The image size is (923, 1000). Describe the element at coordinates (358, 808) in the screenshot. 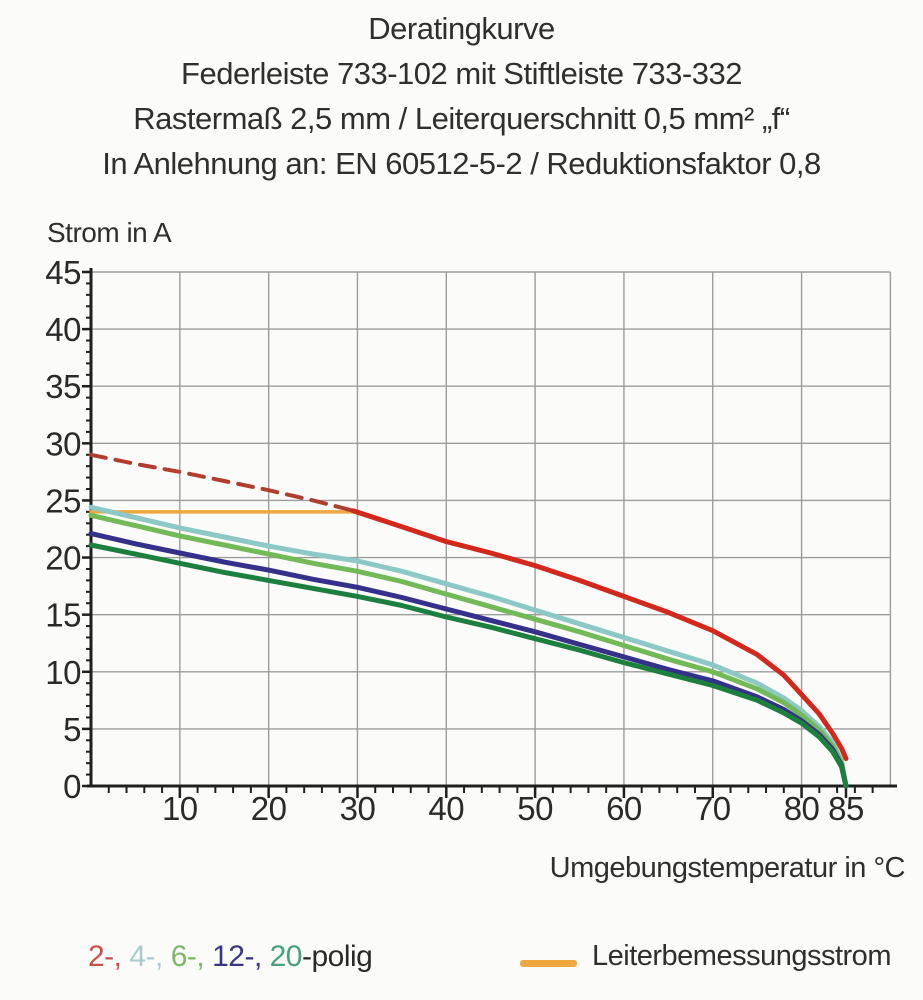

I see `x-tick-label: 30` at that location.